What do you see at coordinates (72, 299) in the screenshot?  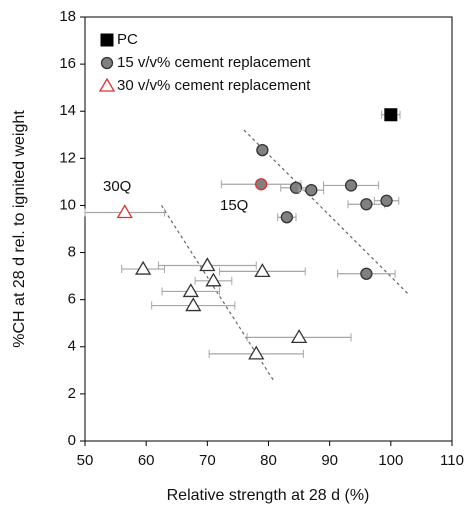 I see `y-tick-label: 6` at bounding box center [72, 299].